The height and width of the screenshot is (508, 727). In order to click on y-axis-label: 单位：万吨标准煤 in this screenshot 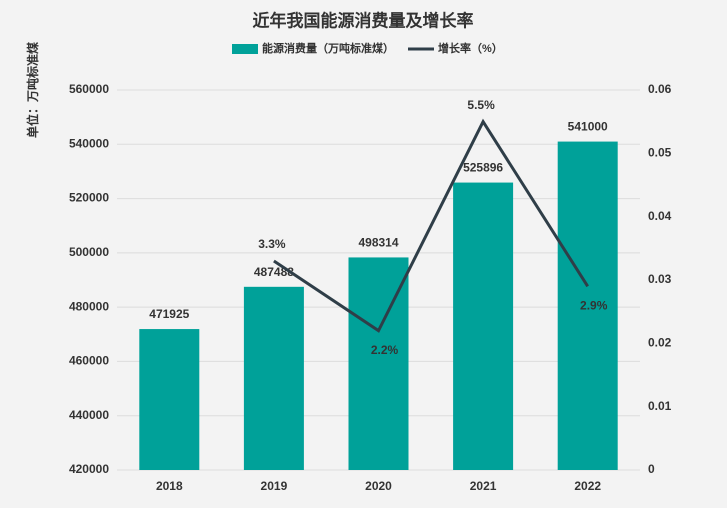, I will do `click(32, 90)`.